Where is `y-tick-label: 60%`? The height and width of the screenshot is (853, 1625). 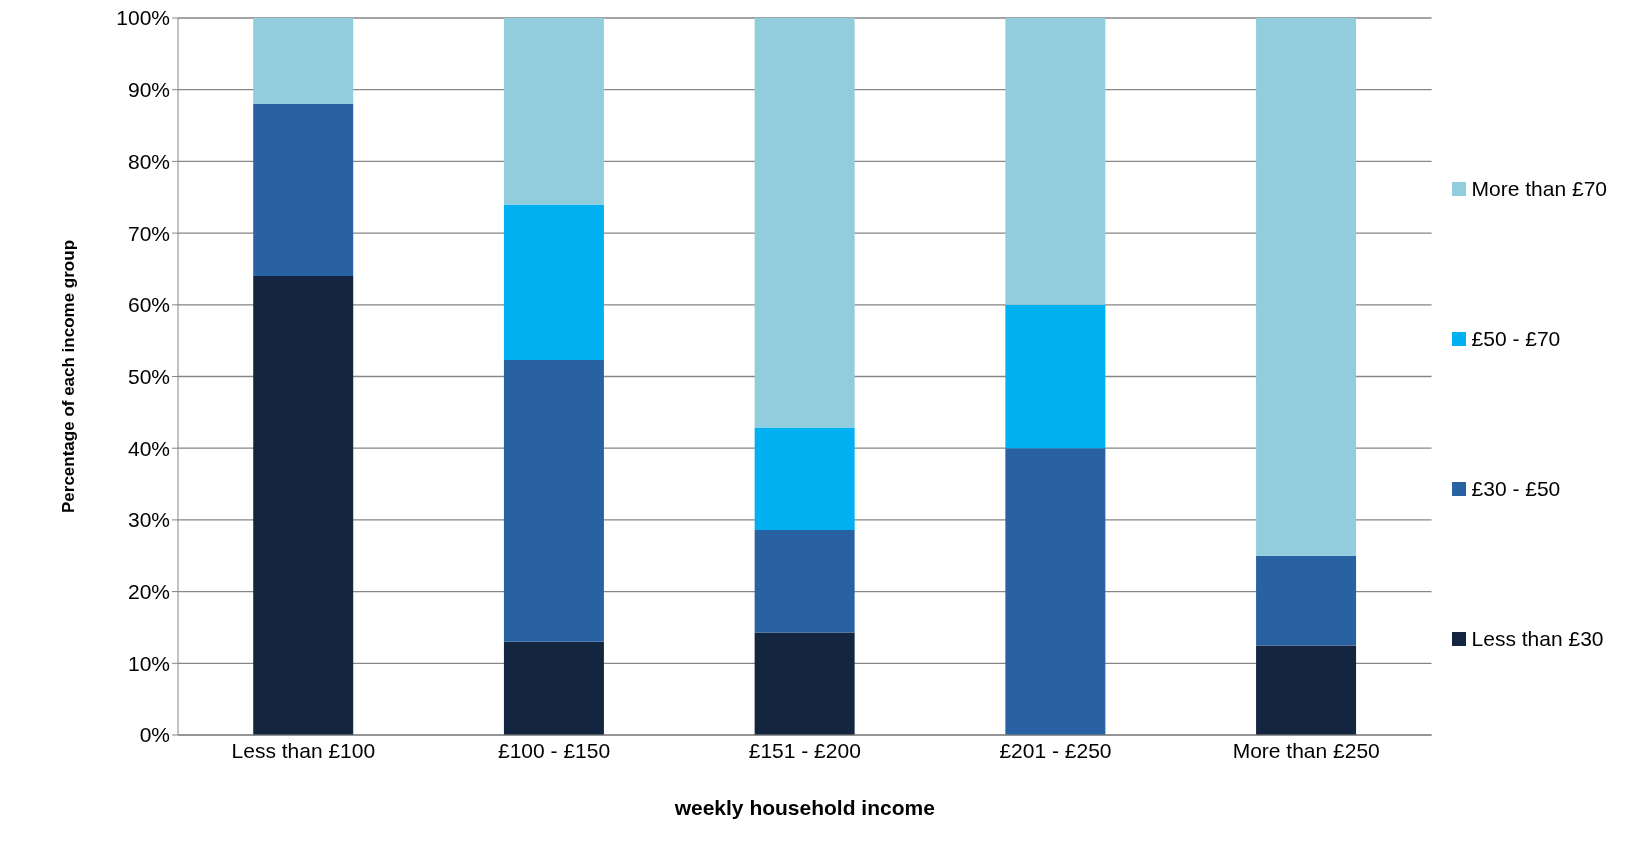
y-tick-label: 60% is located at coordinates (148, 305).